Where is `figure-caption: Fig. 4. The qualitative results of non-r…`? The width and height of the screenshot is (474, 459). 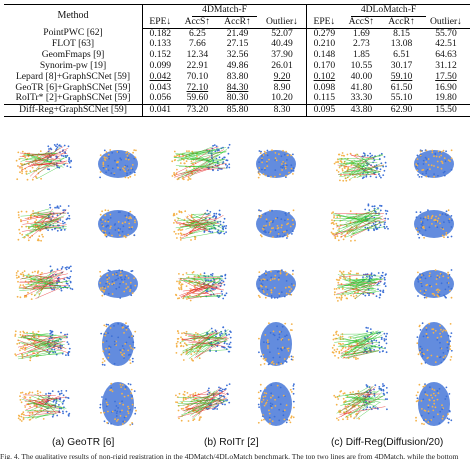 figure-caption: Fig. 4. The qualitative results of non-r… is located at coordinates (229, 455).